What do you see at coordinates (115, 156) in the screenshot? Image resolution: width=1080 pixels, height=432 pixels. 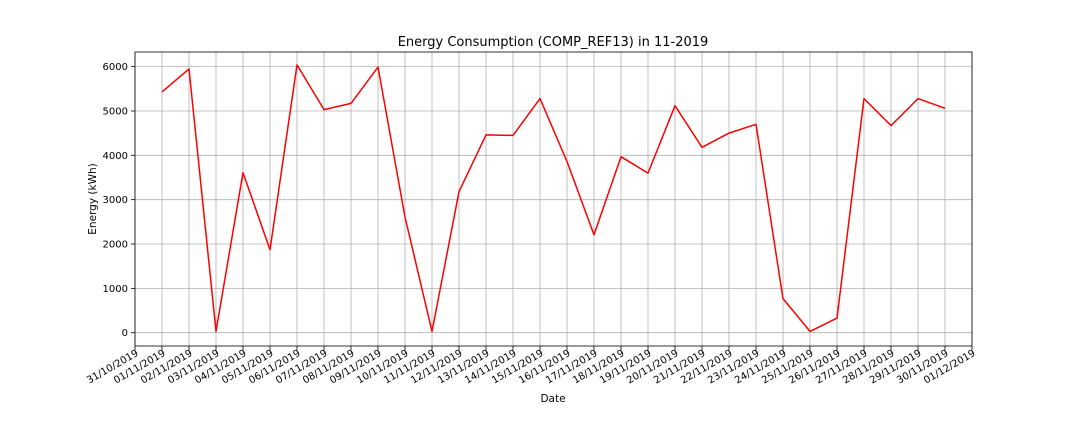 I see `y-tick-label-4: 4000` at bounding box center [115, 156].